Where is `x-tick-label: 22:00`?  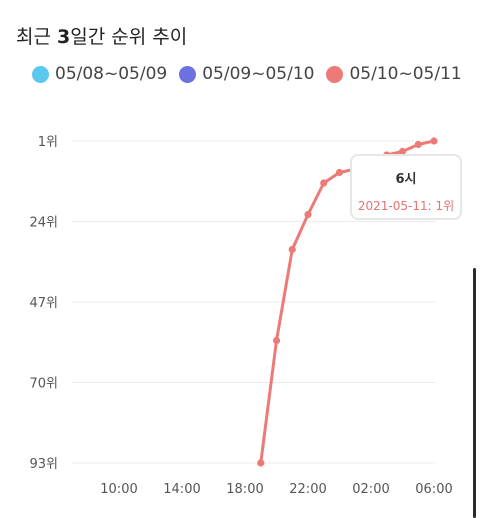 x-tick-label: 22:00 is located at coordinates (307, 489).